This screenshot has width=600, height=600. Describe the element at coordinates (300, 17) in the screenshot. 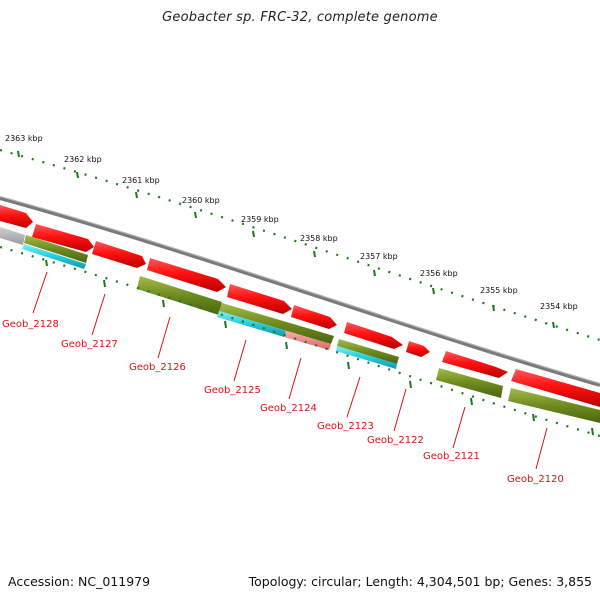

I see `map-title: Geobacter sp. FRC-32, complete genome` at that location.